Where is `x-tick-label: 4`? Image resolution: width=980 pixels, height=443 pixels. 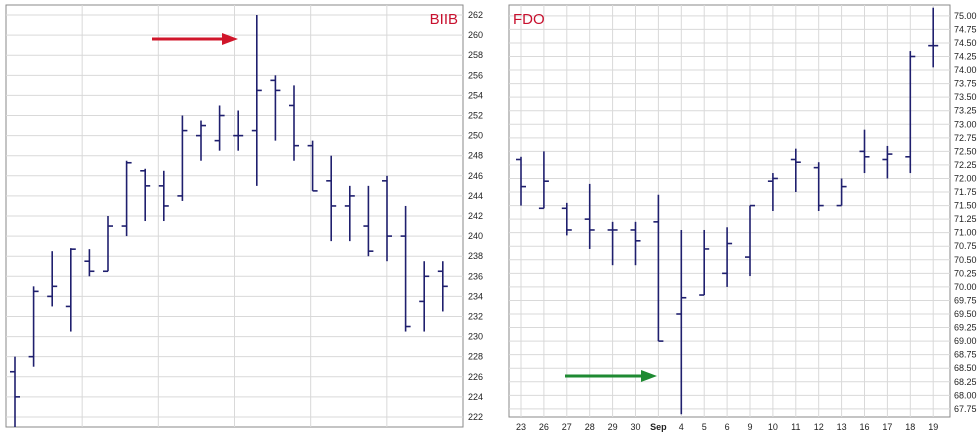 x-tick-label: 4 is located at coordinates (681, 427).